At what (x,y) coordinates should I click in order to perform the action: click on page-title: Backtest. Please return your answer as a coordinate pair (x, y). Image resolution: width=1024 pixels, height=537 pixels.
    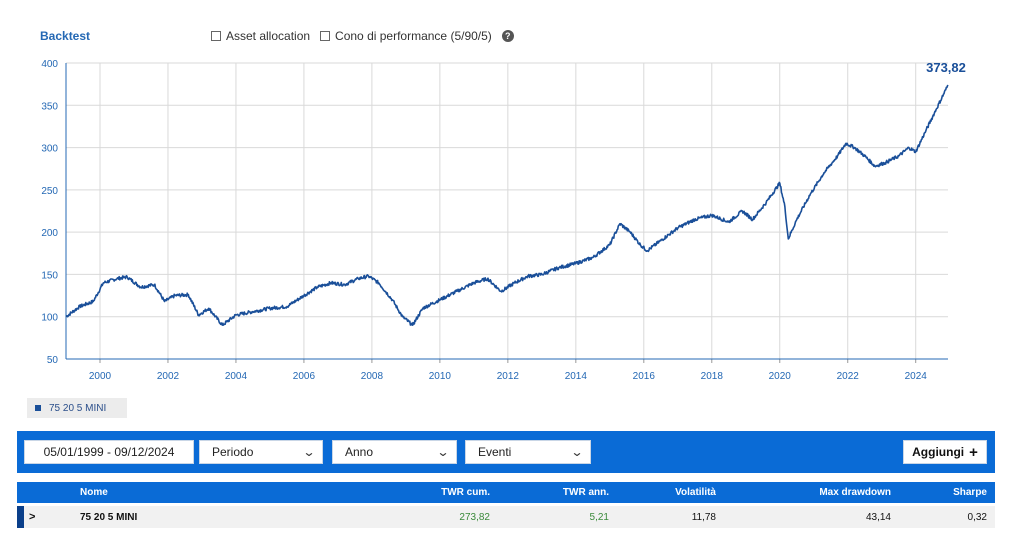
    Looking at the image, I should click on (65, 36).